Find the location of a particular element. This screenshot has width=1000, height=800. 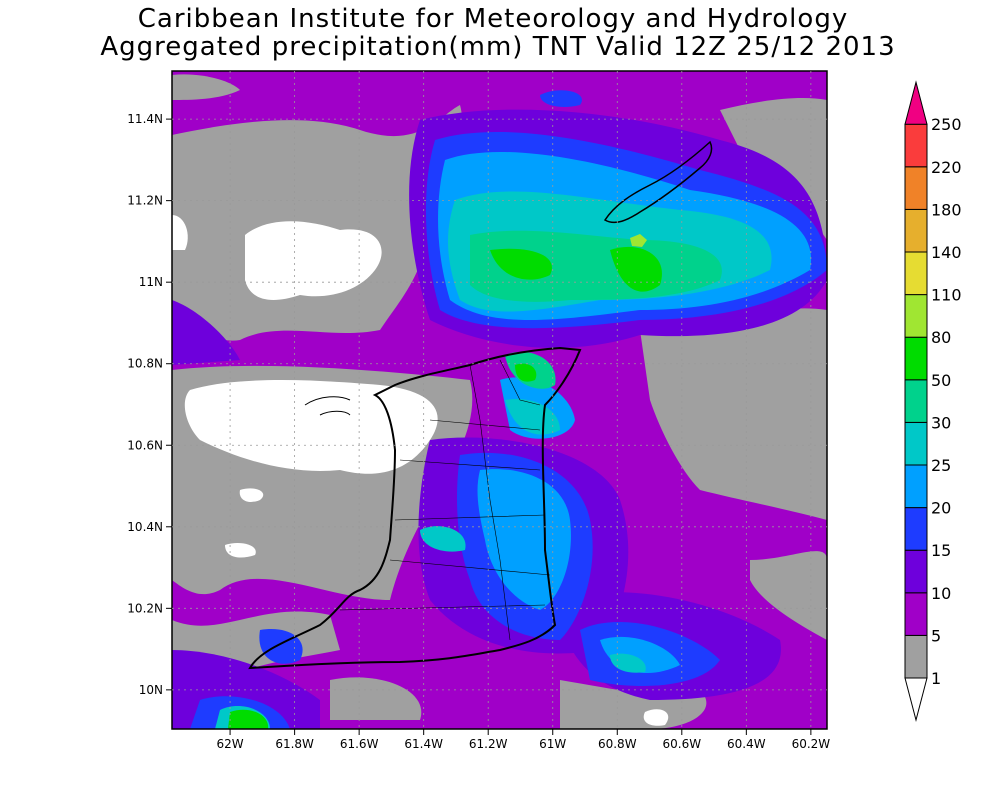

colorbar-label: 20 is located at coordinates (941, 508).